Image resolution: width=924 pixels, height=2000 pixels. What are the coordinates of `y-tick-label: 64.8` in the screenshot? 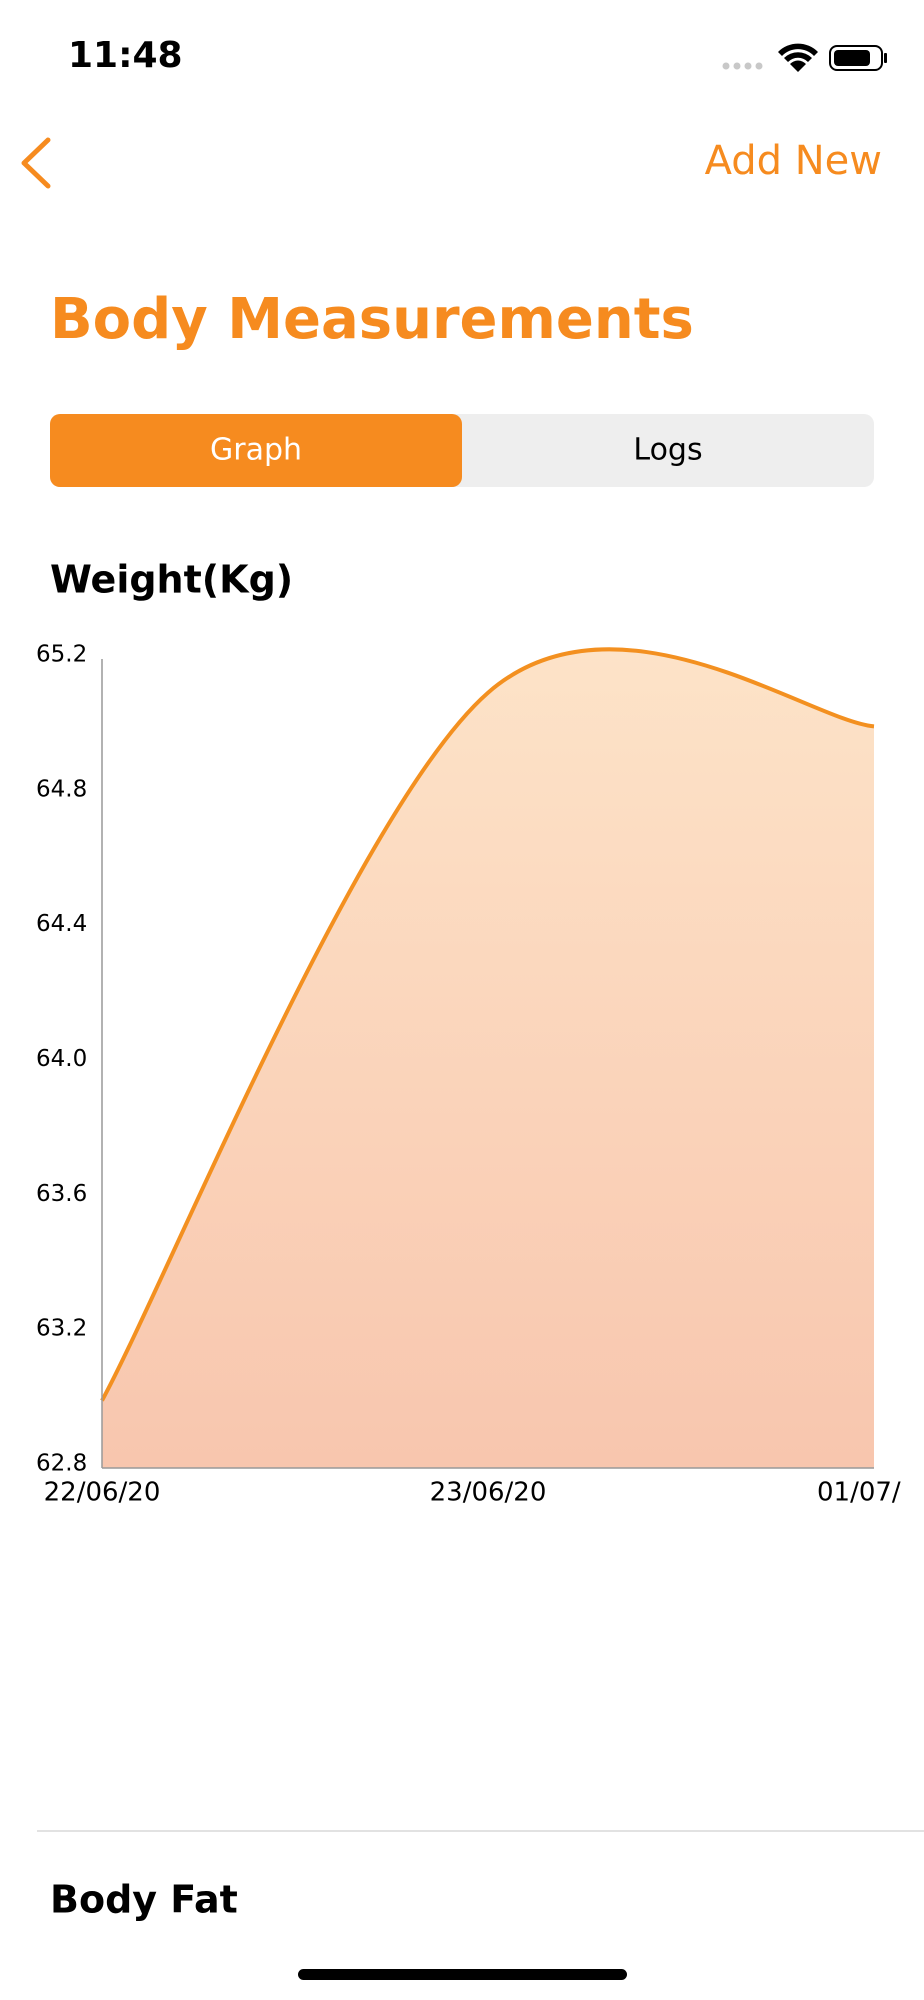 It's located at (61, 789).